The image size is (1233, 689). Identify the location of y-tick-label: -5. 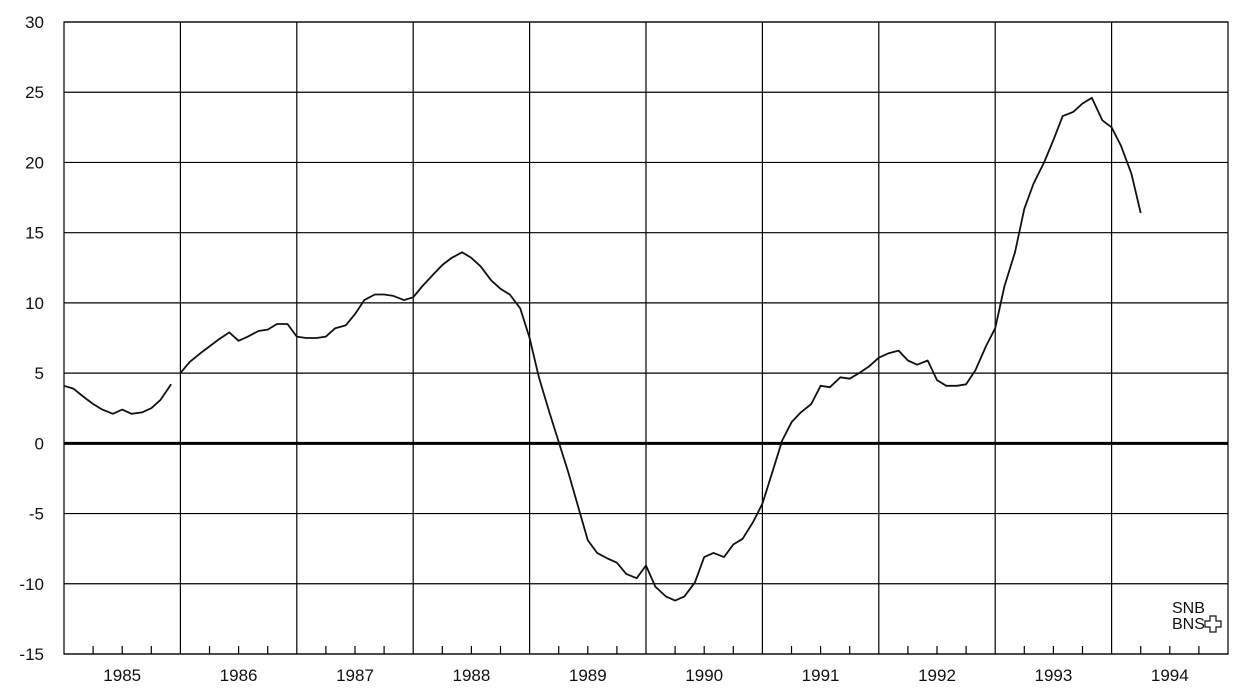
(36, 514).